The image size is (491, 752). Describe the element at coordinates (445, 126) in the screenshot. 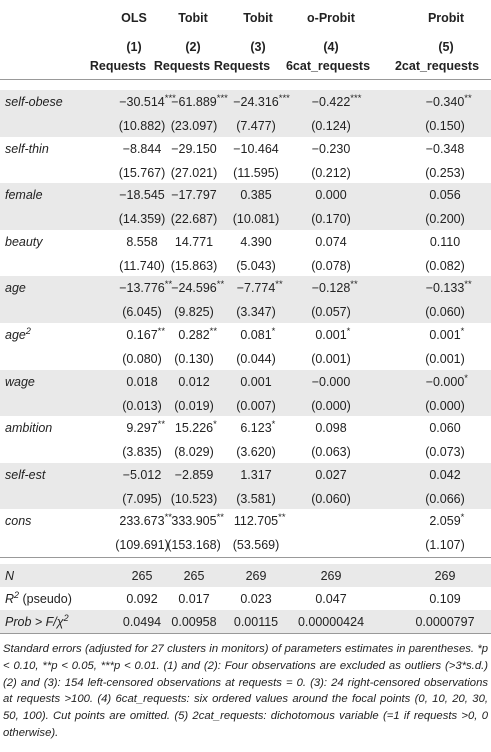

I see `cell-text: (0.150)` at that location.